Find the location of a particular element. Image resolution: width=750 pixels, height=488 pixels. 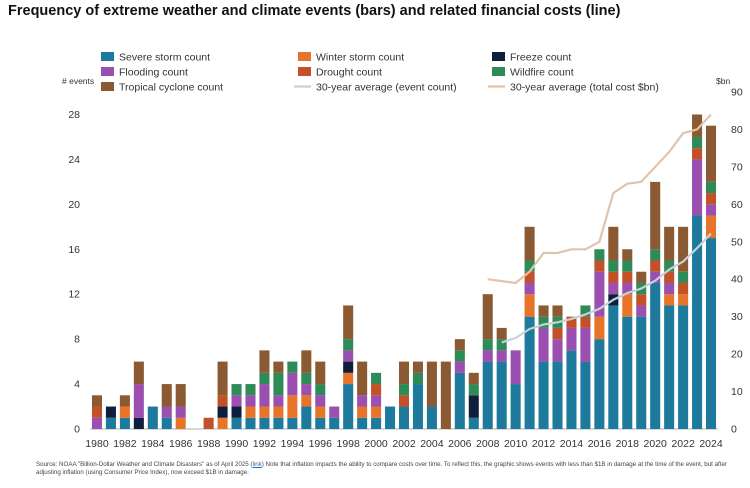

legend-label: 30-year average (event count) is located at coordinates (386, 88).